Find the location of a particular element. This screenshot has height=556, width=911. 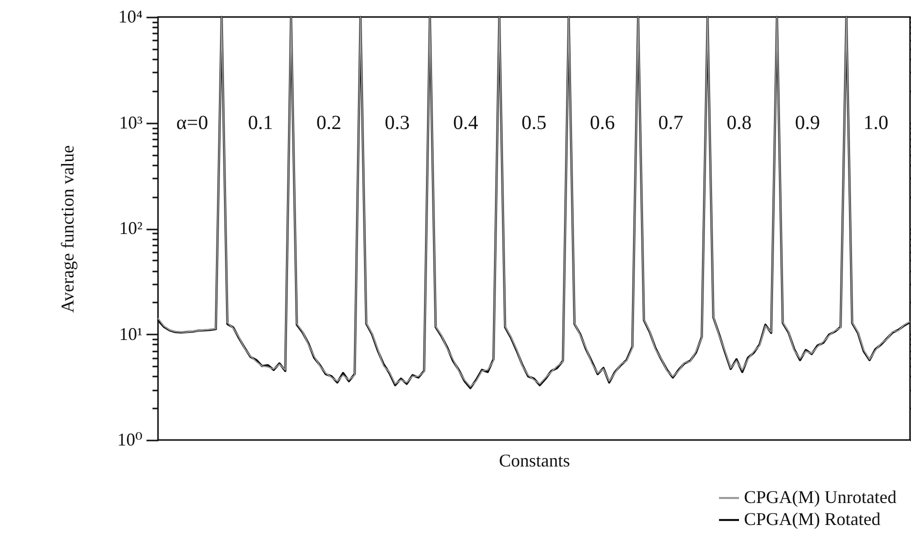

x-axis-title: Constants is located at coordinates (534, 460).